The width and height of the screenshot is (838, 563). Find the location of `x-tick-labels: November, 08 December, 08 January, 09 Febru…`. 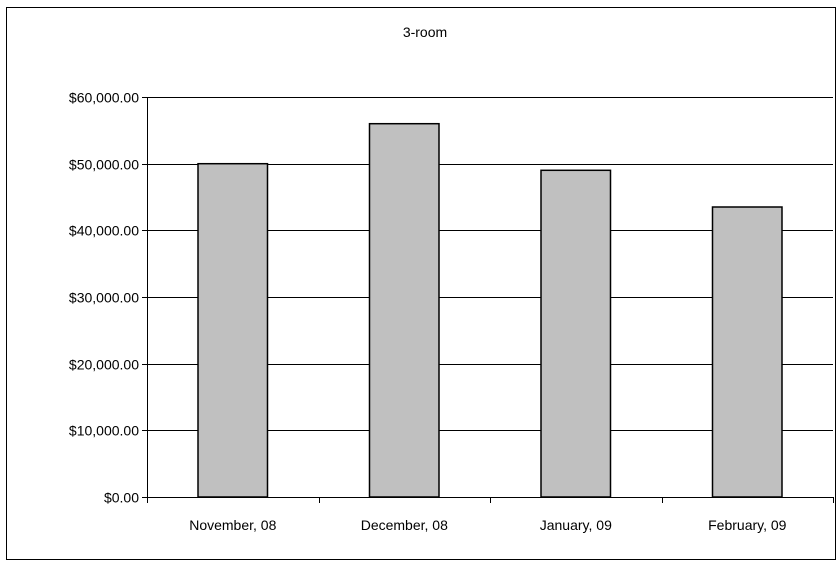

x-tick-labels: November, 08 December, 08 January, 09 Febru… is located at coordinates (487, 525).